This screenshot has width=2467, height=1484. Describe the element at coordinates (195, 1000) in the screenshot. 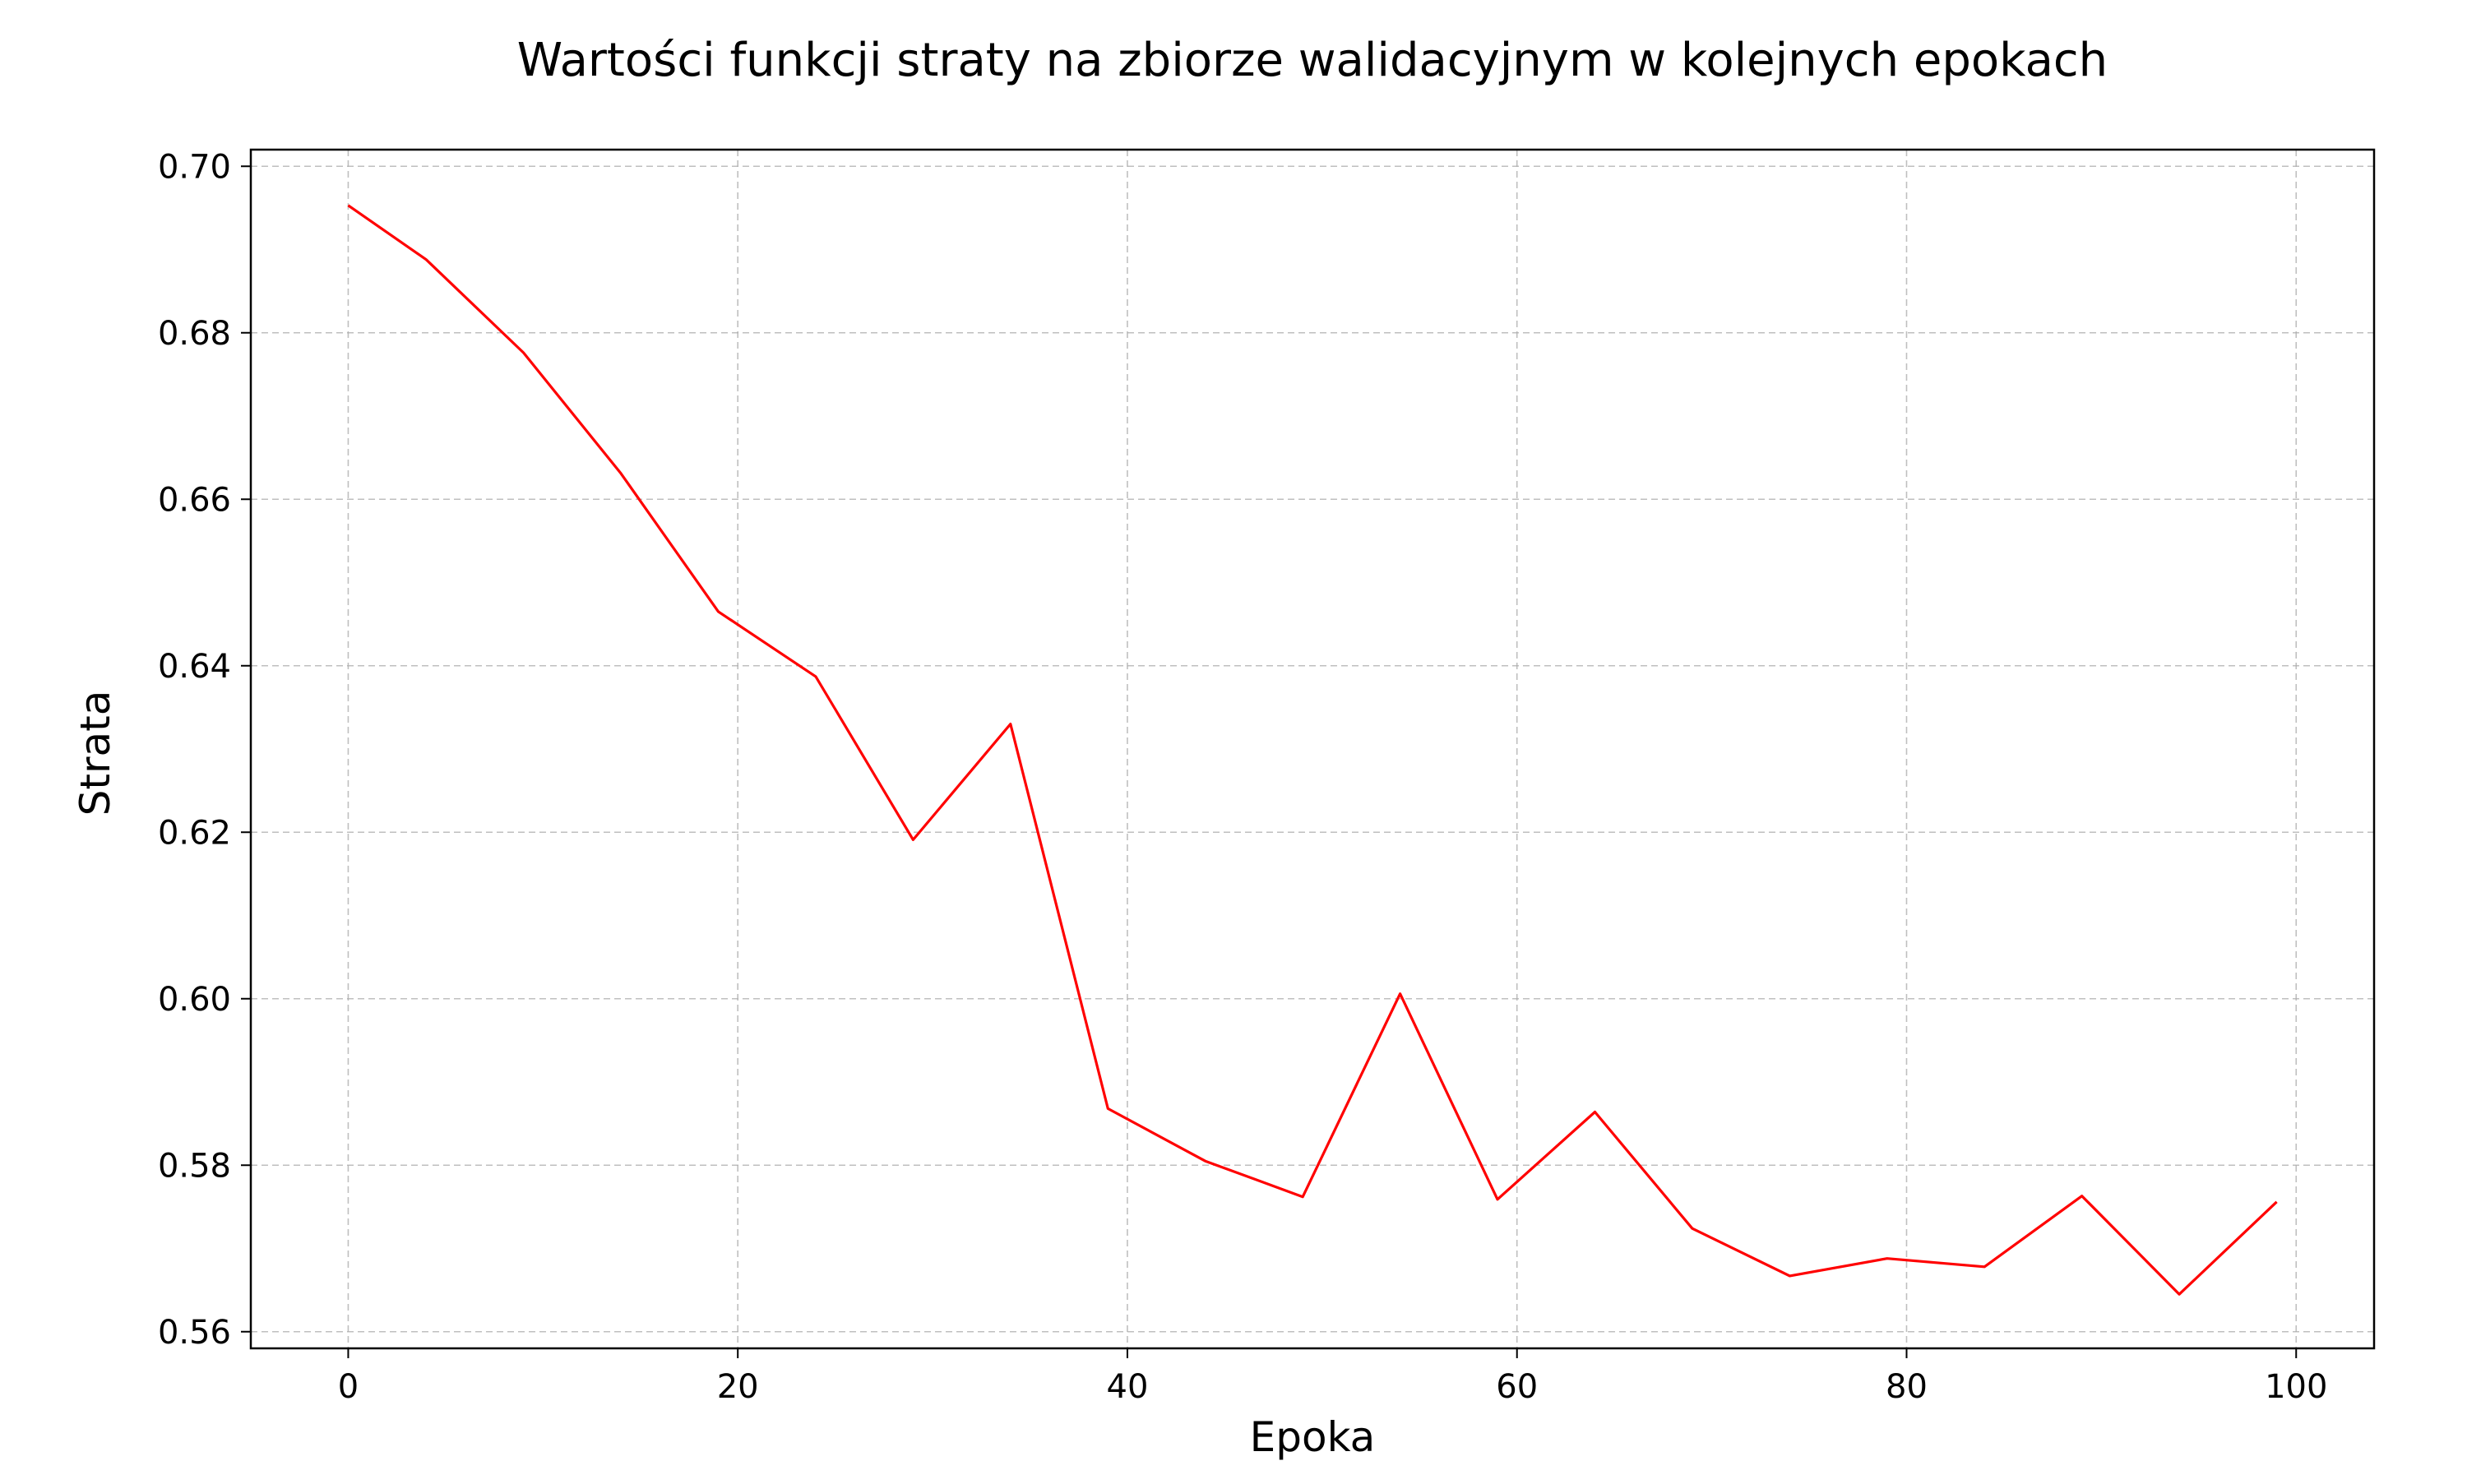

I see `y-tick-label: 0.60` at that location.